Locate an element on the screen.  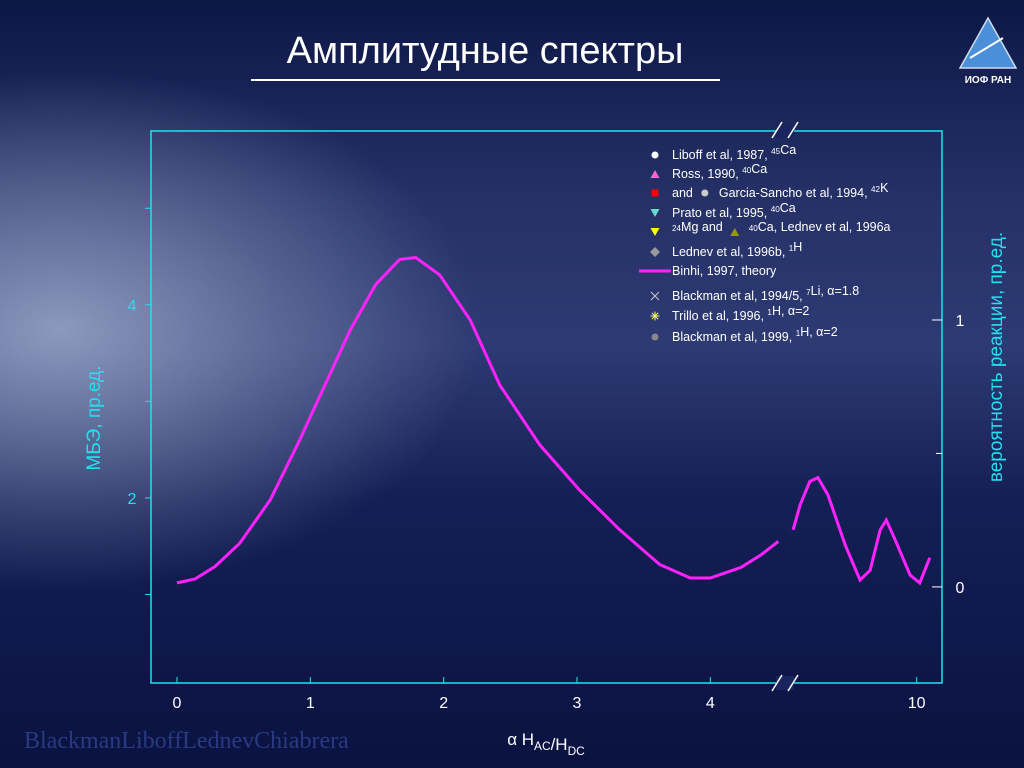
text-part: and is located at coordinates (682, 193).